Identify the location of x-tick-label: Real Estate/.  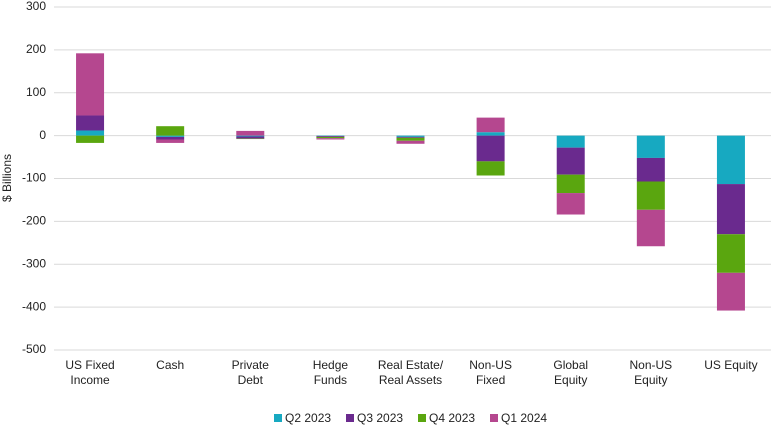
(411, 365).